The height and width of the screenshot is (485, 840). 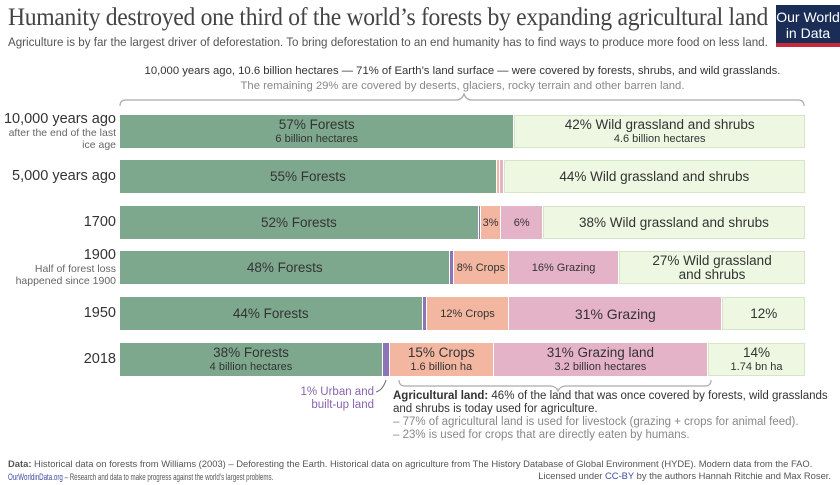 I want to click on segment-label: 52% Forests, so click(x=298, y=222).